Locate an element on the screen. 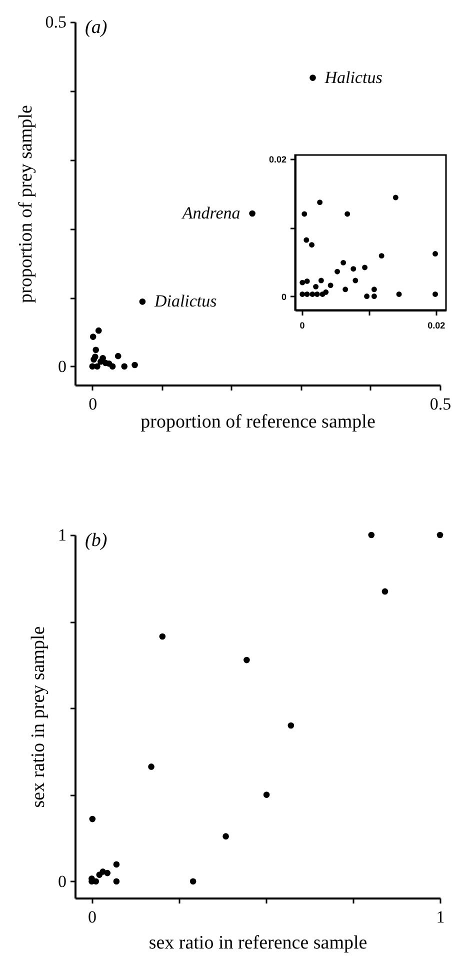 This screenshot has height=957, width=454. y-tick-label: 1 is located at coordinates (62, 535).